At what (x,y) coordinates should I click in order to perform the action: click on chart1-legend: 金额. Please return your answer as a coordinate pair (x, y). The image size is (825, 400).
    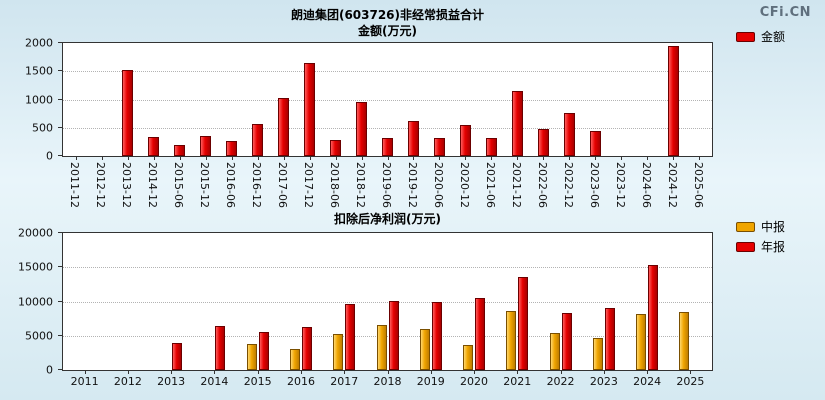
    Looking at the image, I should click on (760, 36).